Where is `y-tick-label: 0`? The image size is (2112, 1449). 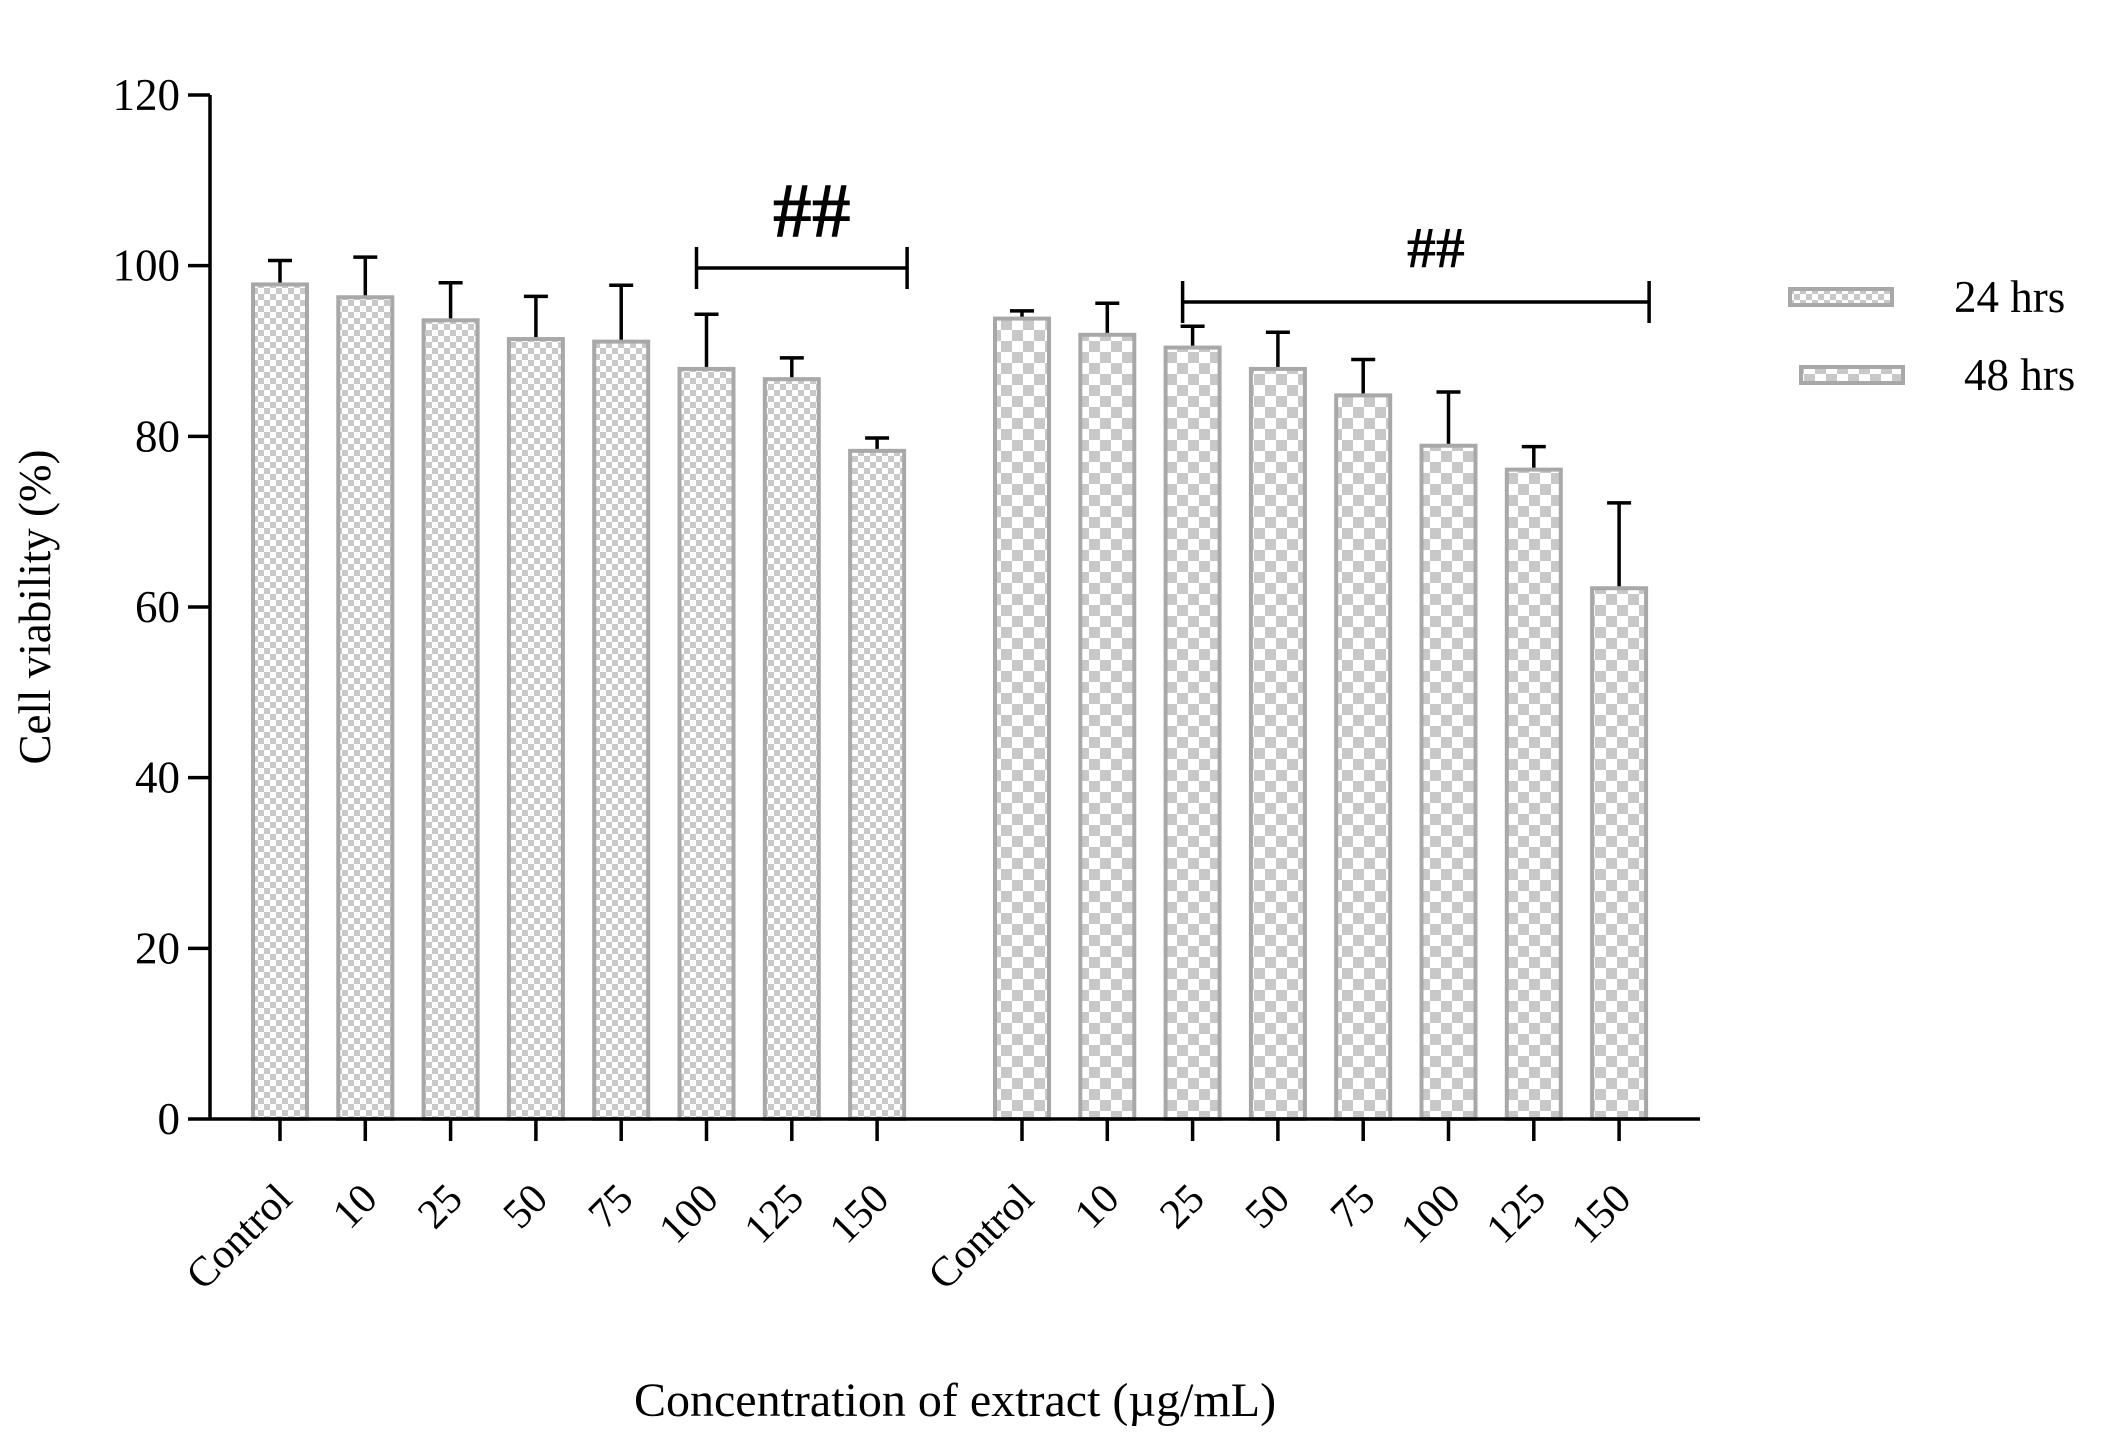 y-tick-label: 0 is located at coordinates (169, 1119).